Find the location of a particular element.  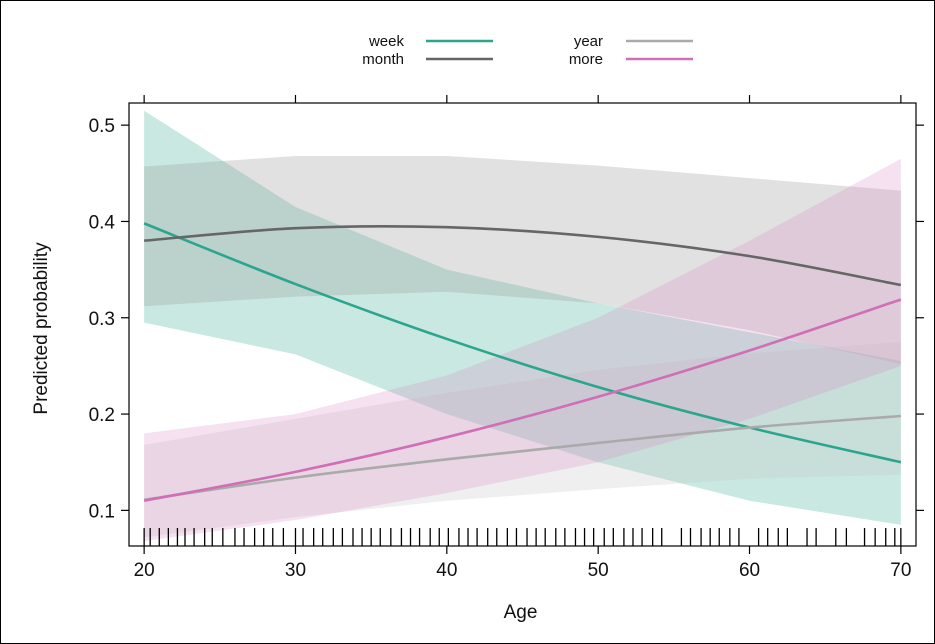

legend-label-week: week is located at coordinates (386, 41).